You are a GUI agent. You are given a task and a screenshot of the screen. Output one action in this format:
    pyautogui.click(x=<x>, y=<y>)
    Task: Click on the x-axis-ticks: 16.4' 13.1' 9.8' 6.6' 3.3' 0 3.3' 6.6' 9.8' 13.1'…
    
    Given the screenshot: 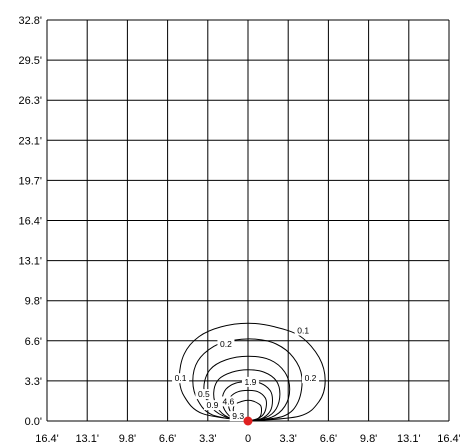 What is the action you would take?
    pyautogui.click(x=247, y=439)
    